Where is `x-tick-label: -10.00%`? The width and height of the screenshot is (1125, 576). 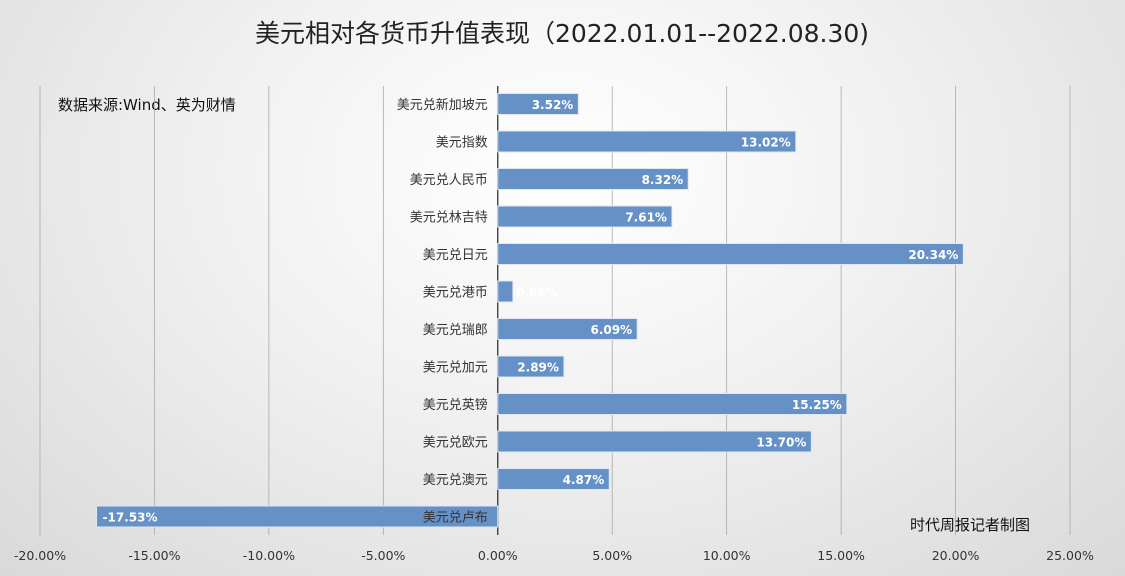
x-tick-label: -10.00% is located at coordinates (269, 555).